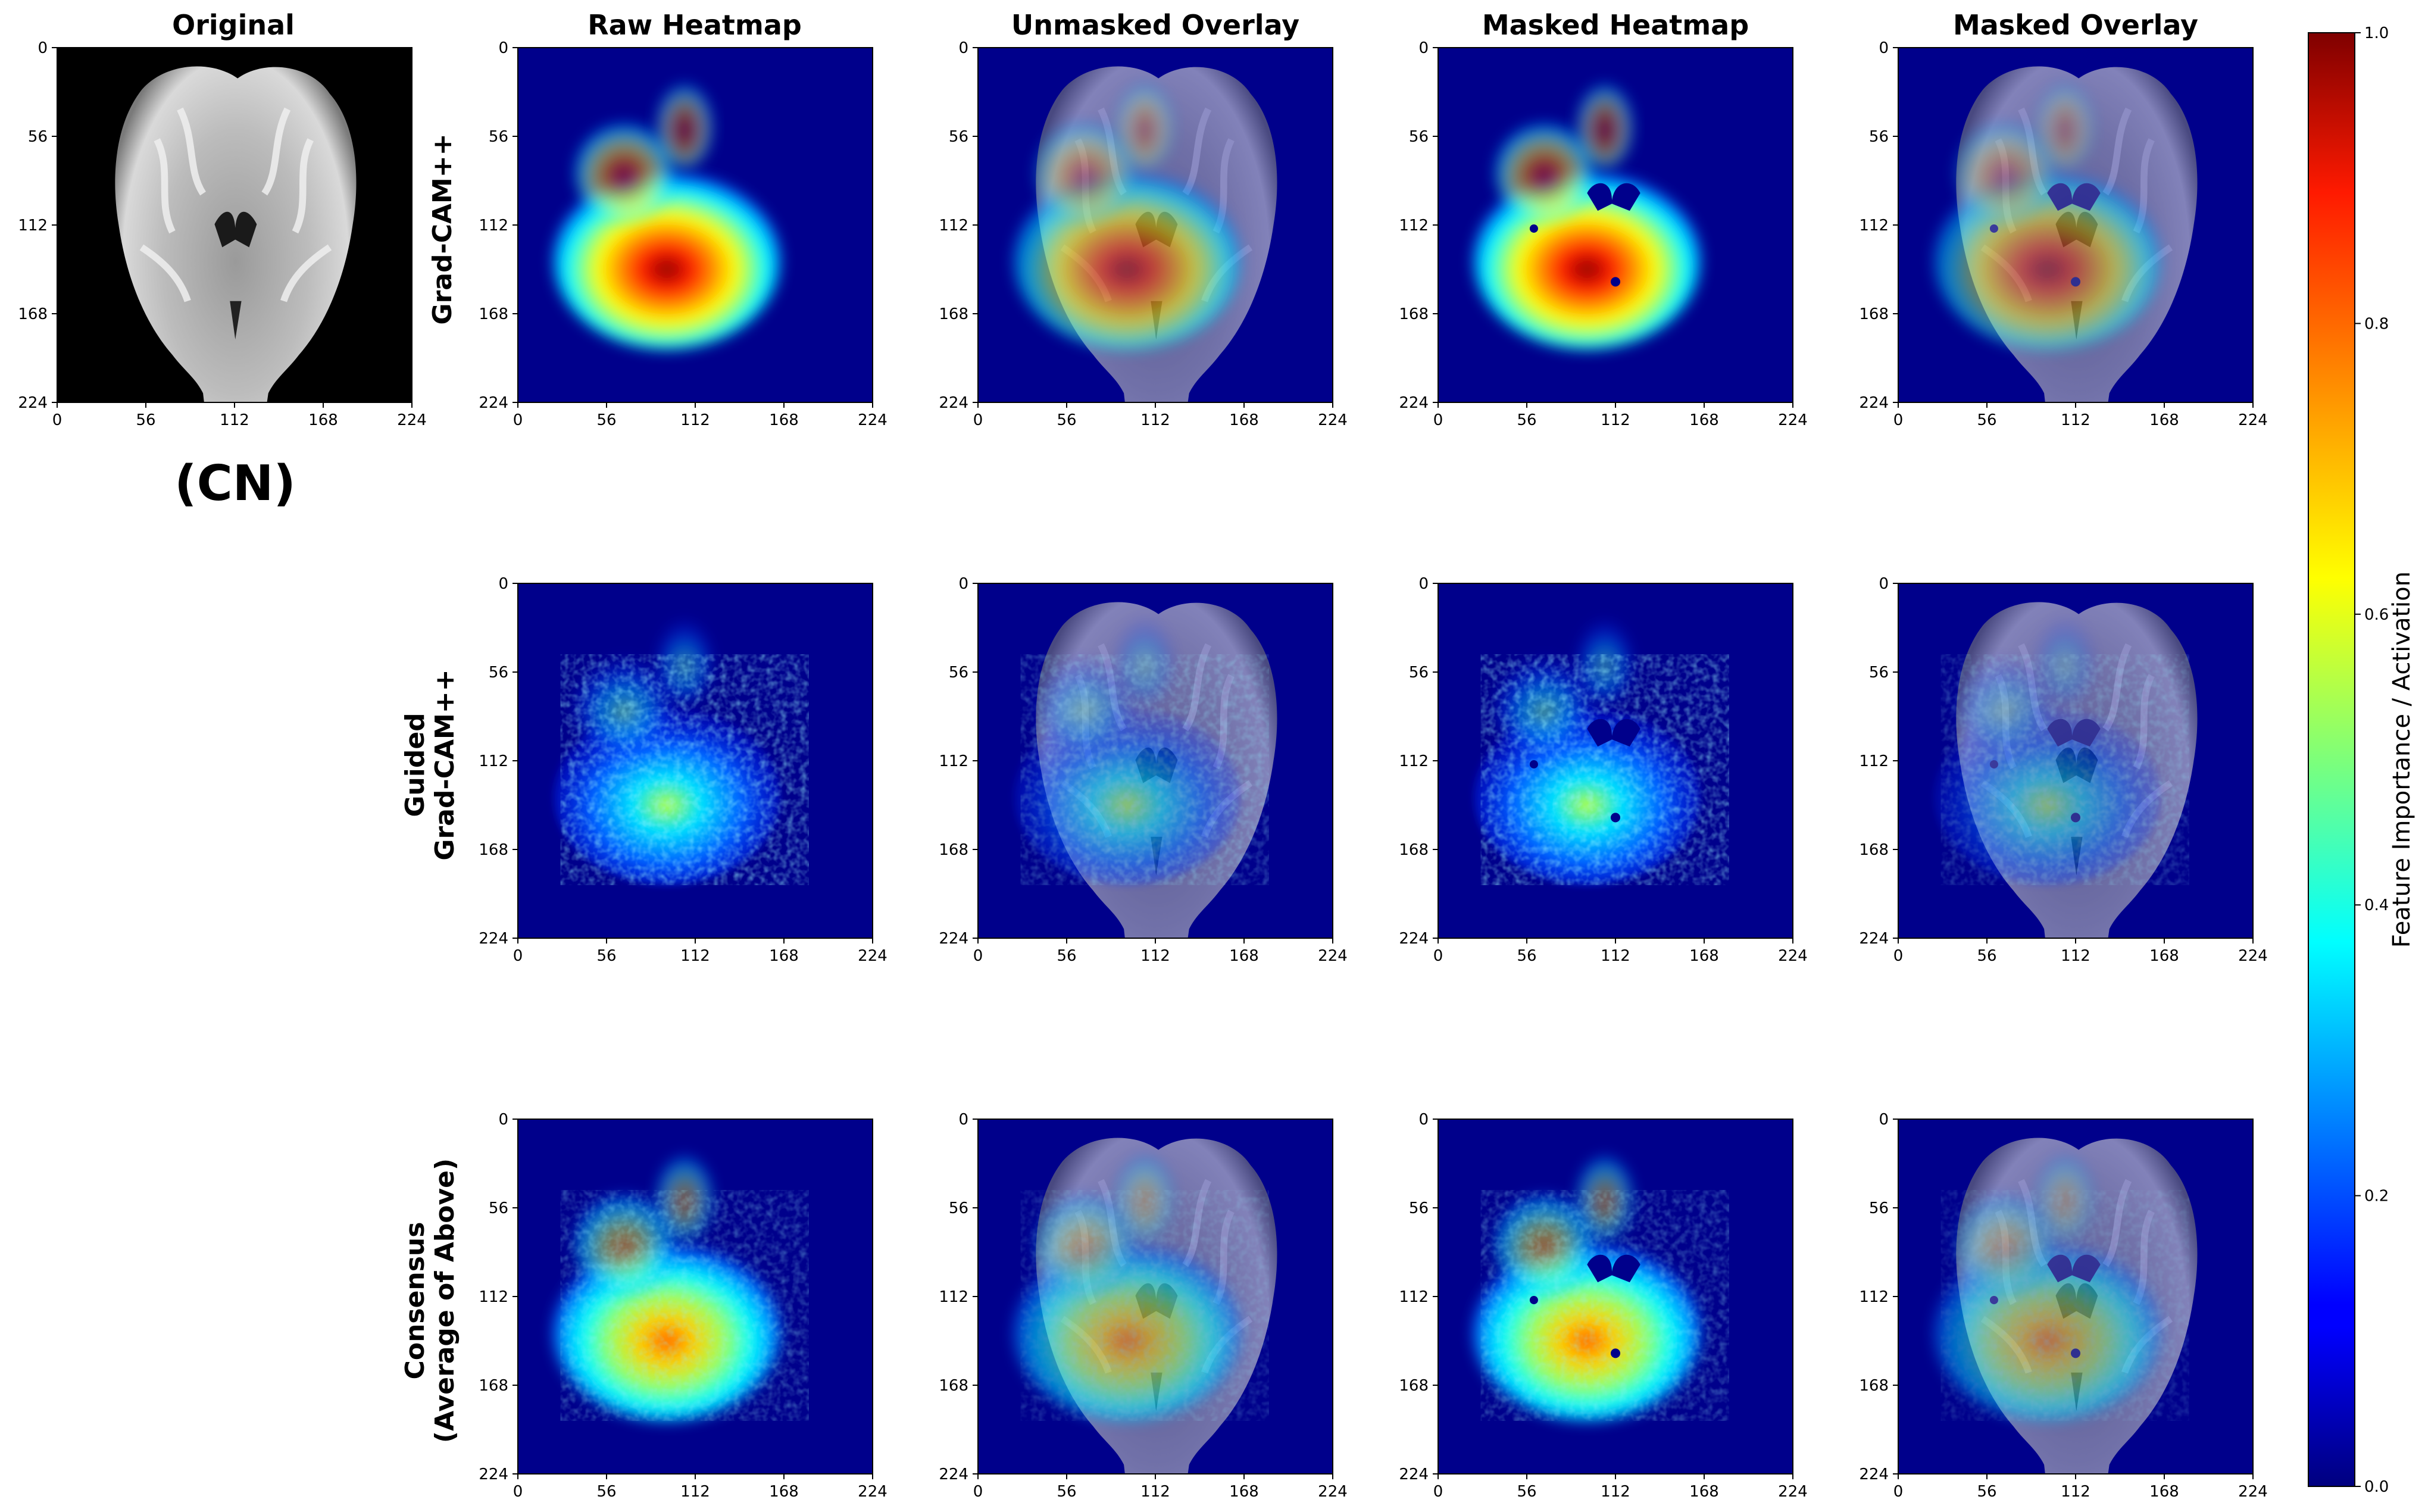 The height and width of the screenshot is (1512, 2425). I want to click on class-label: (CN), so click(235, 483).